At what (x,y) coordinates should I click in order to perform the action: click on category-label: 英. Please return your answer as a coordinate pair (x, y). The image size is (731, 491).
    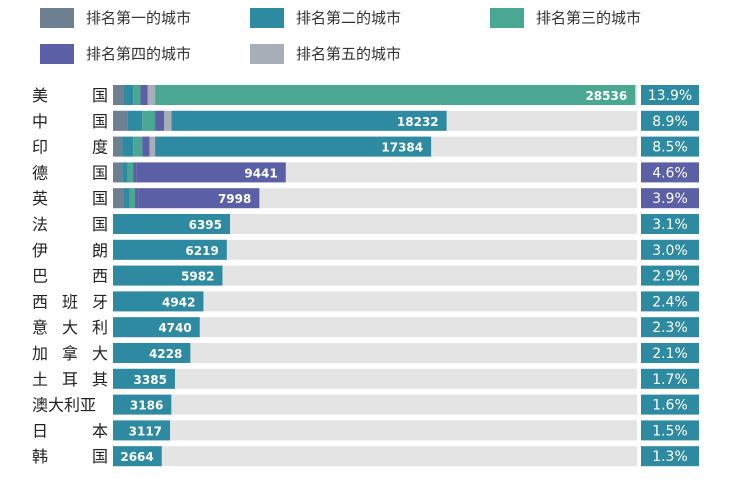
    Looking at the image, I should click on (40, 198).